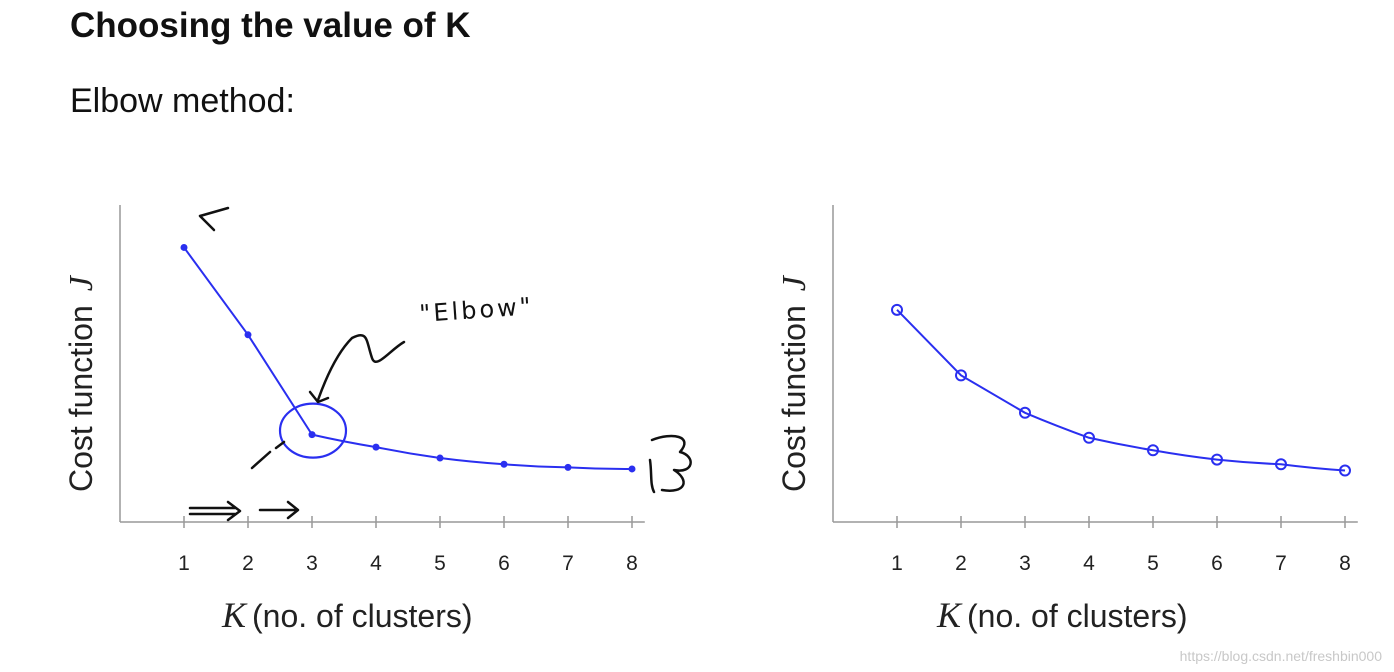 The image size is (1394, 672). I want to click on pointer-arrowhead, so click(319, 397).